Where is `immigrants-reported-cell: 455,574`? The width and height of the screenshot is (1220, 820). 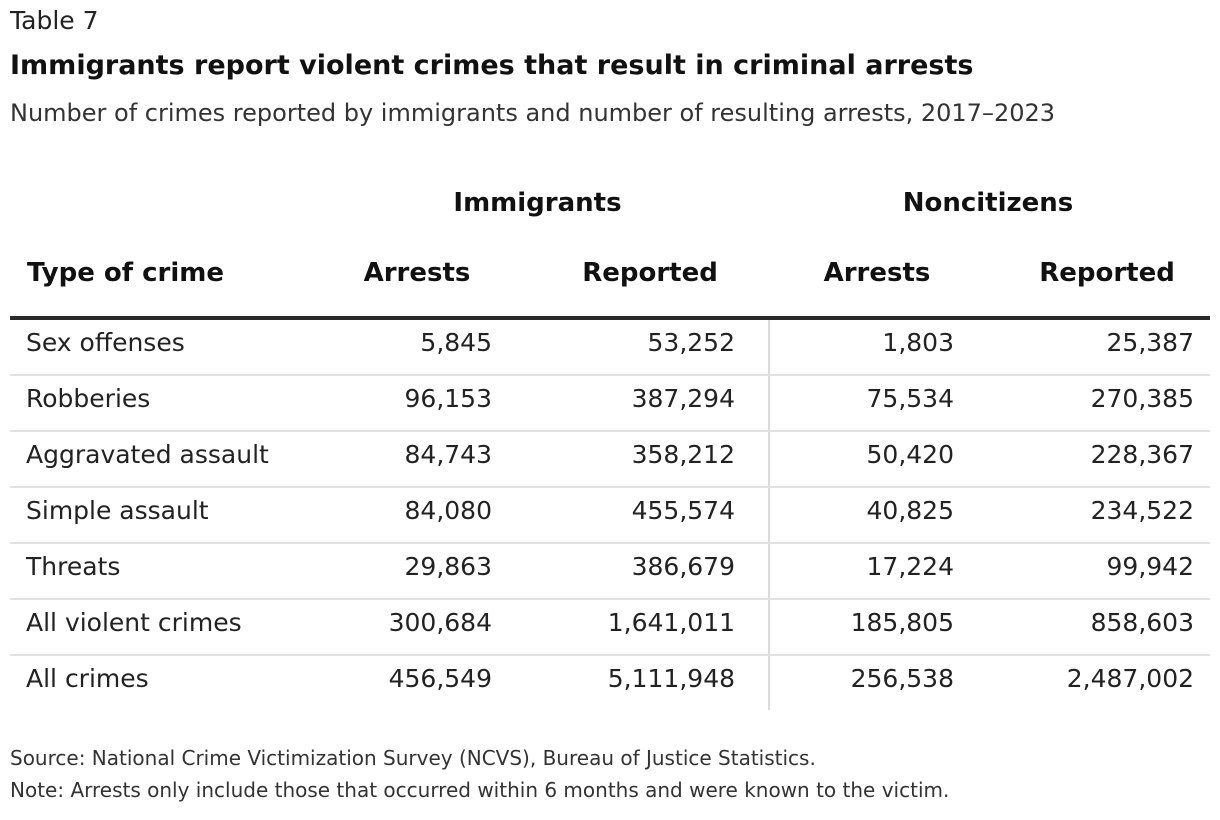 immigrants-reported-cell: 455,574 is located at coordinates (683, 510).